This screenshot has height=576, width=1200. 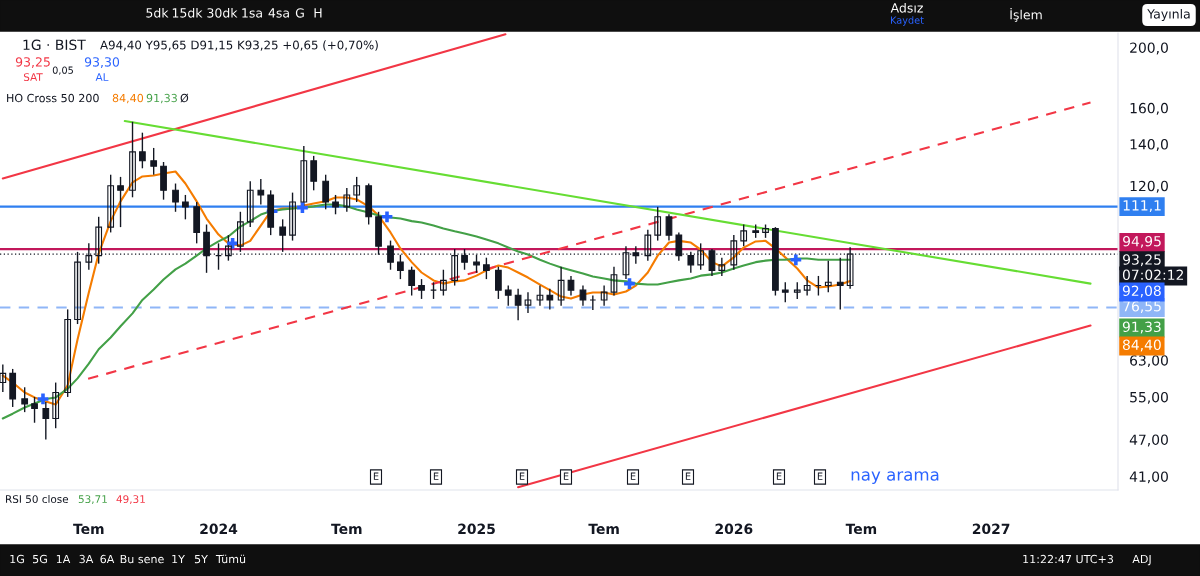 I want to click on text: 5Y, so click(x=201, y=559).